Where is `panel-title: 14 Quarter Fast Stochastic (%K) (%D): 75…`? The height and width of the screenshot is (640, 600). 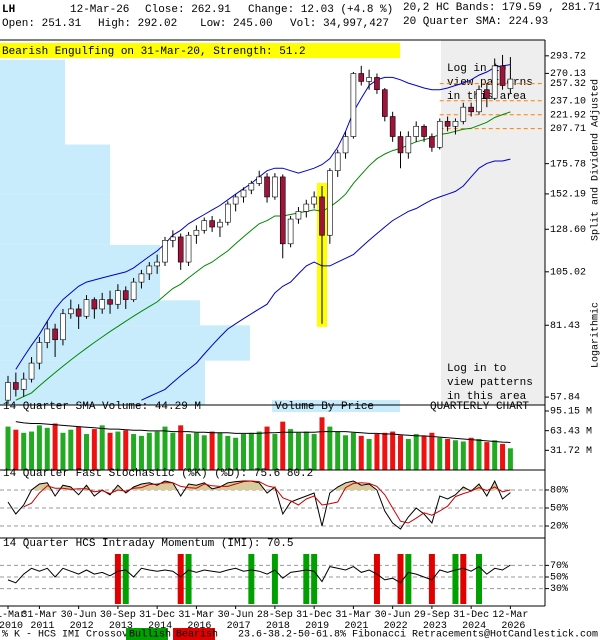
panel-title: 14 Quarter Fast Stochastic (%K) (%D): 75… is located at coordinates (158, 474).